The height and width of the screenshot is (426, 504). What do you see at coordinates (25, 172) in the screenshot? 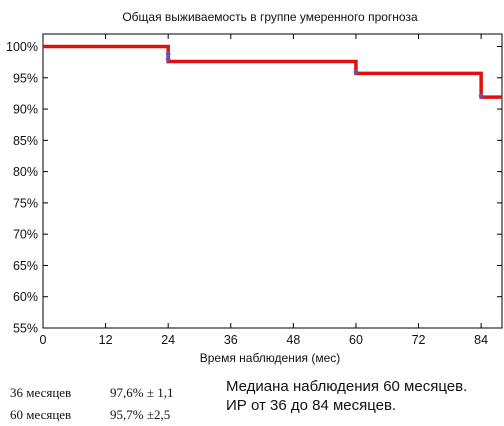
I see `y-tick-label: 80%` at bounding box center [25, 172].